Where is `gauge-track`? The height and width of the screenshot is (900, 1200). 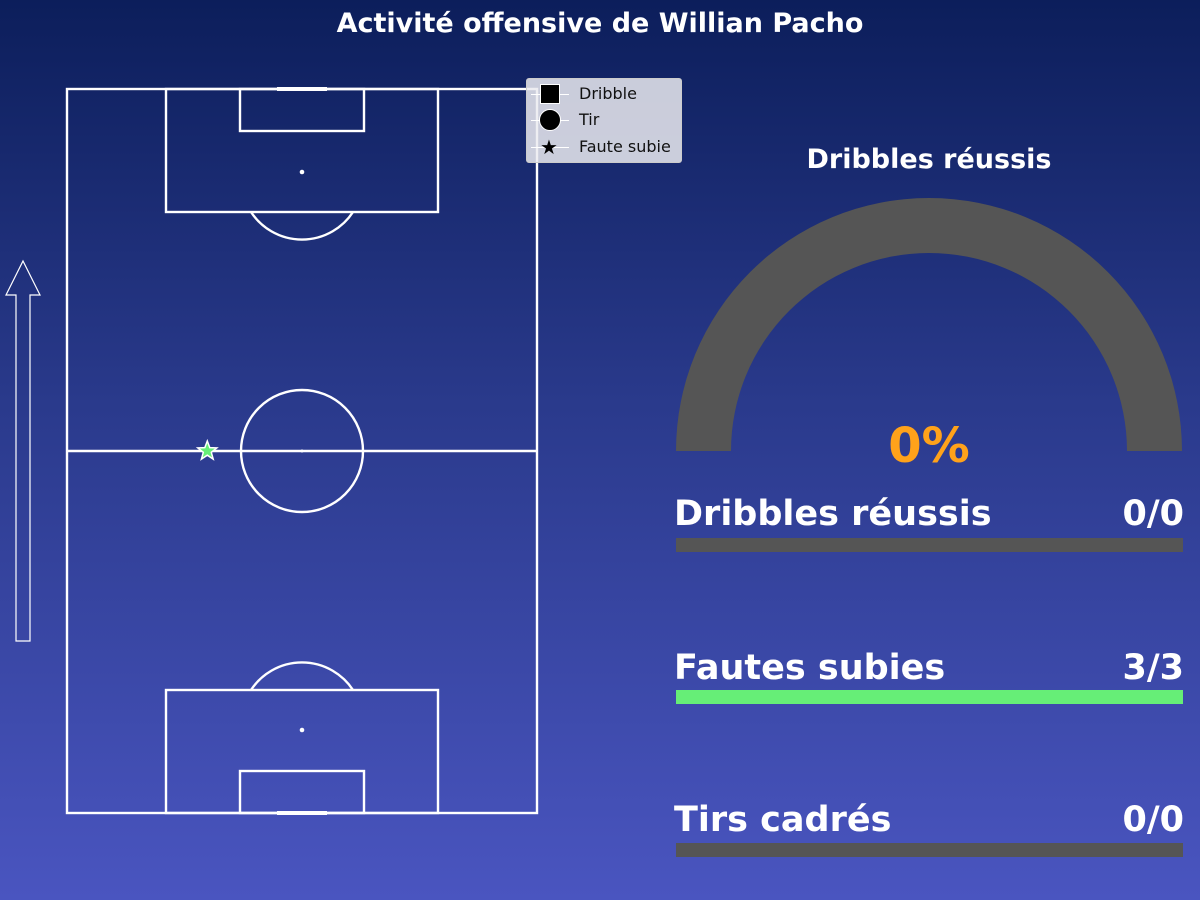
gauge-track is located at coordinates (929, 324).